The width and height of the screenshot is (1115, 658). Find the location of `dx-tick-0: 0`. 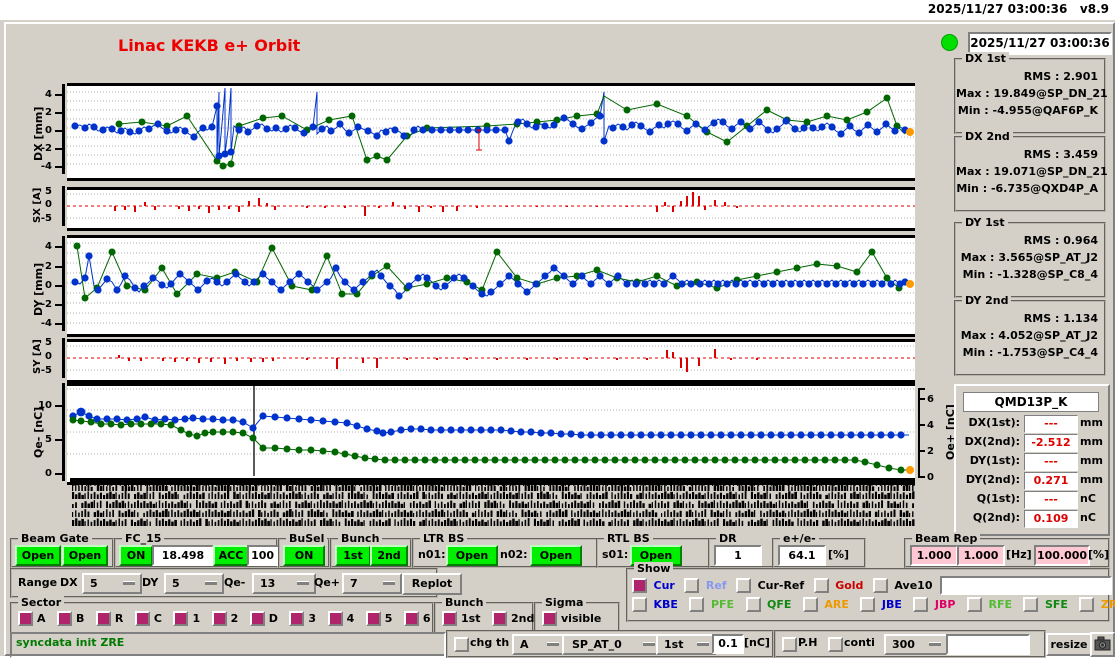

dx-tick-0: 0 is located at coordinates (48, 130).